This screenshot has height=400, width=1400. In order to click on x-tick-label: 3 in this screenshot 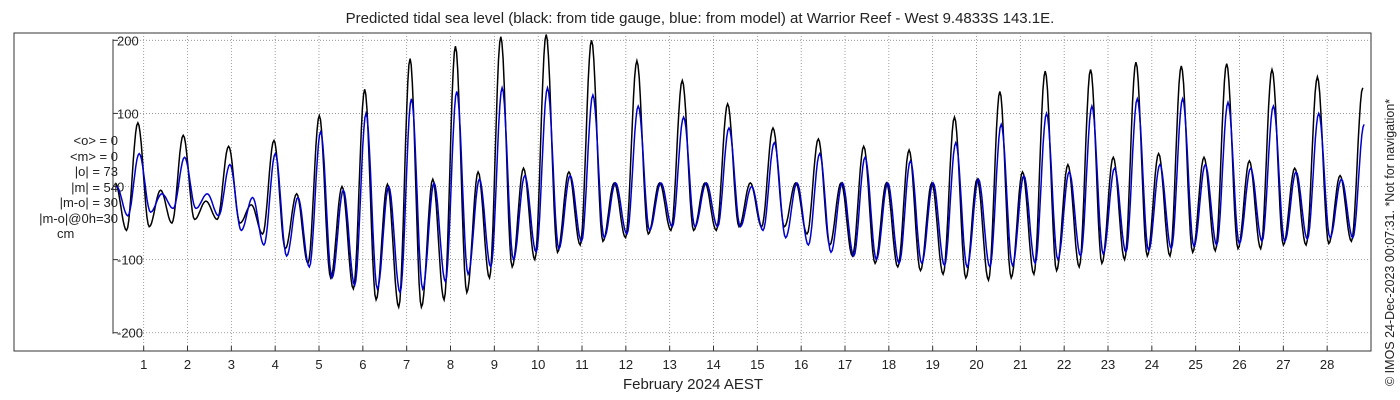, I will do `click(231, 364)`.